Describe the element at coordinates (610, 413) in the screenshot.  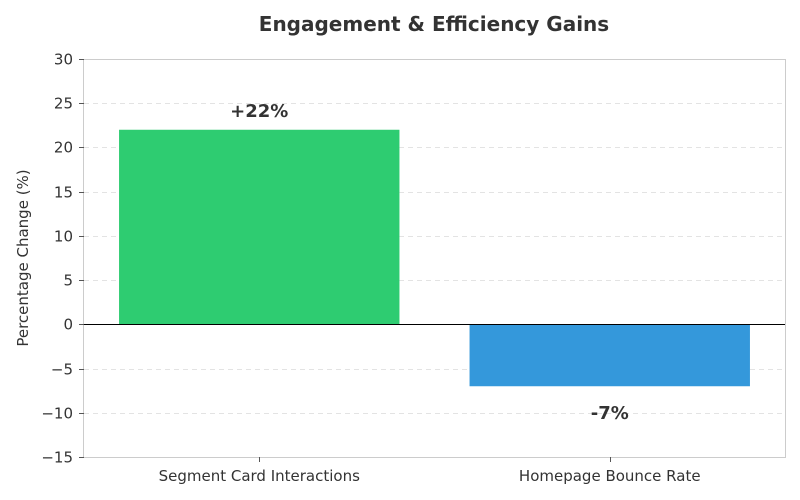
I see `data-label-2: -7%` at that location.